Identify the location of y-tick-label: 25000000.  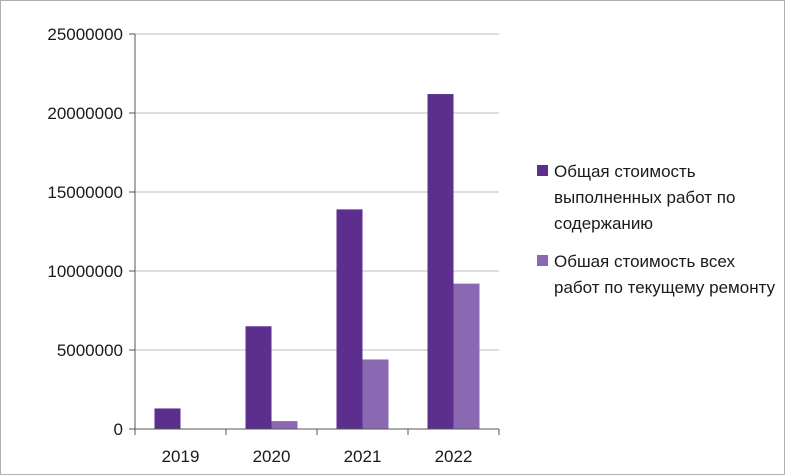
(85, 34).